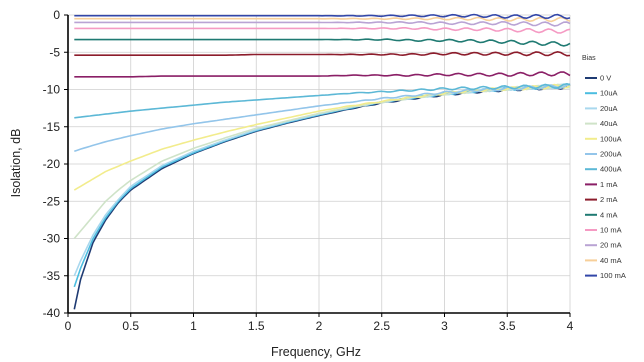 This screenshot has width=644, height=362. Describe the element at coordinates (589, 58) in the screenshot. I see `legend-title: Bias` at that location.